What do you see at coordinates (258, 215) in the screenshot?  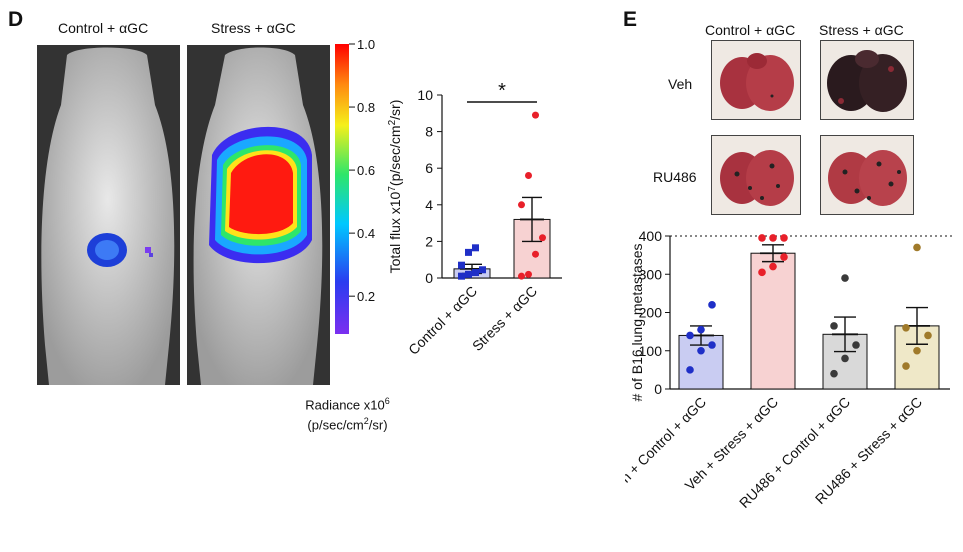 I see `mouse-image-stress` at bounding box center [258, 215].